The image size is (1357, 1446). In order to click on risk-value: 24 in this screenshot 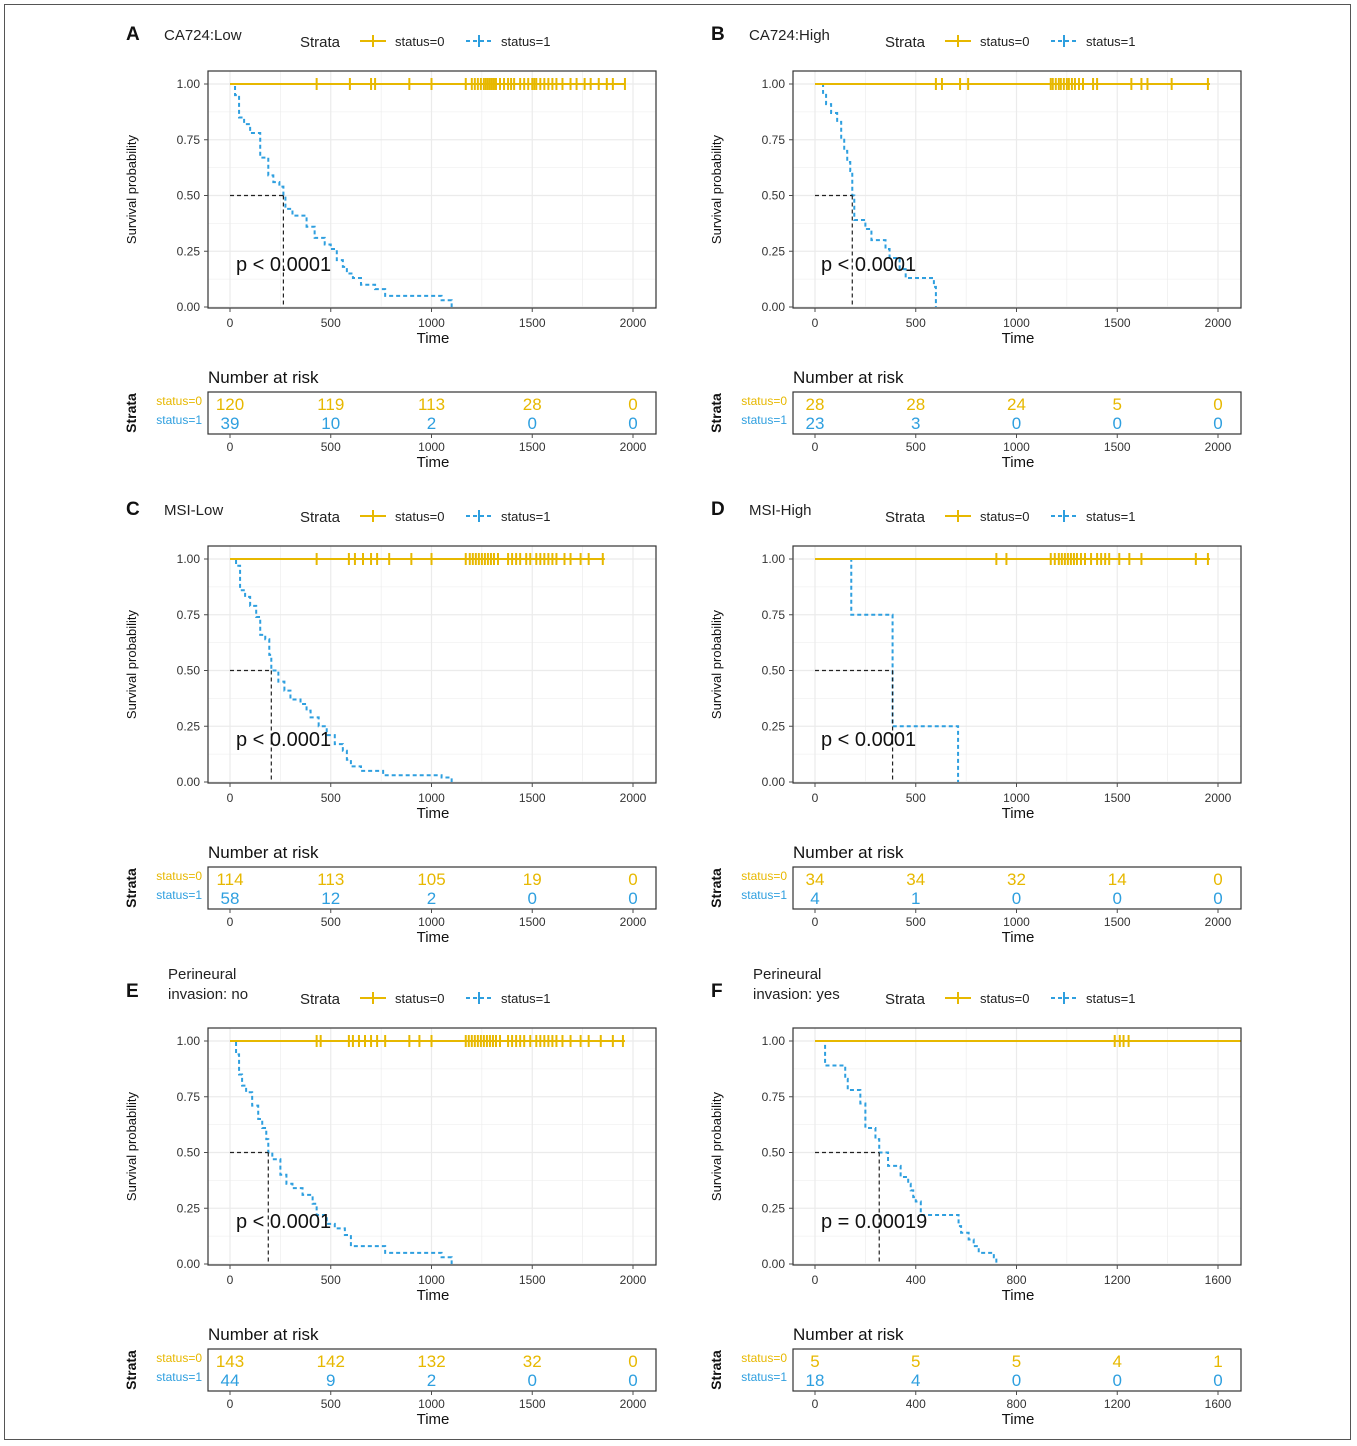, I will do `click(1016, 404)`.